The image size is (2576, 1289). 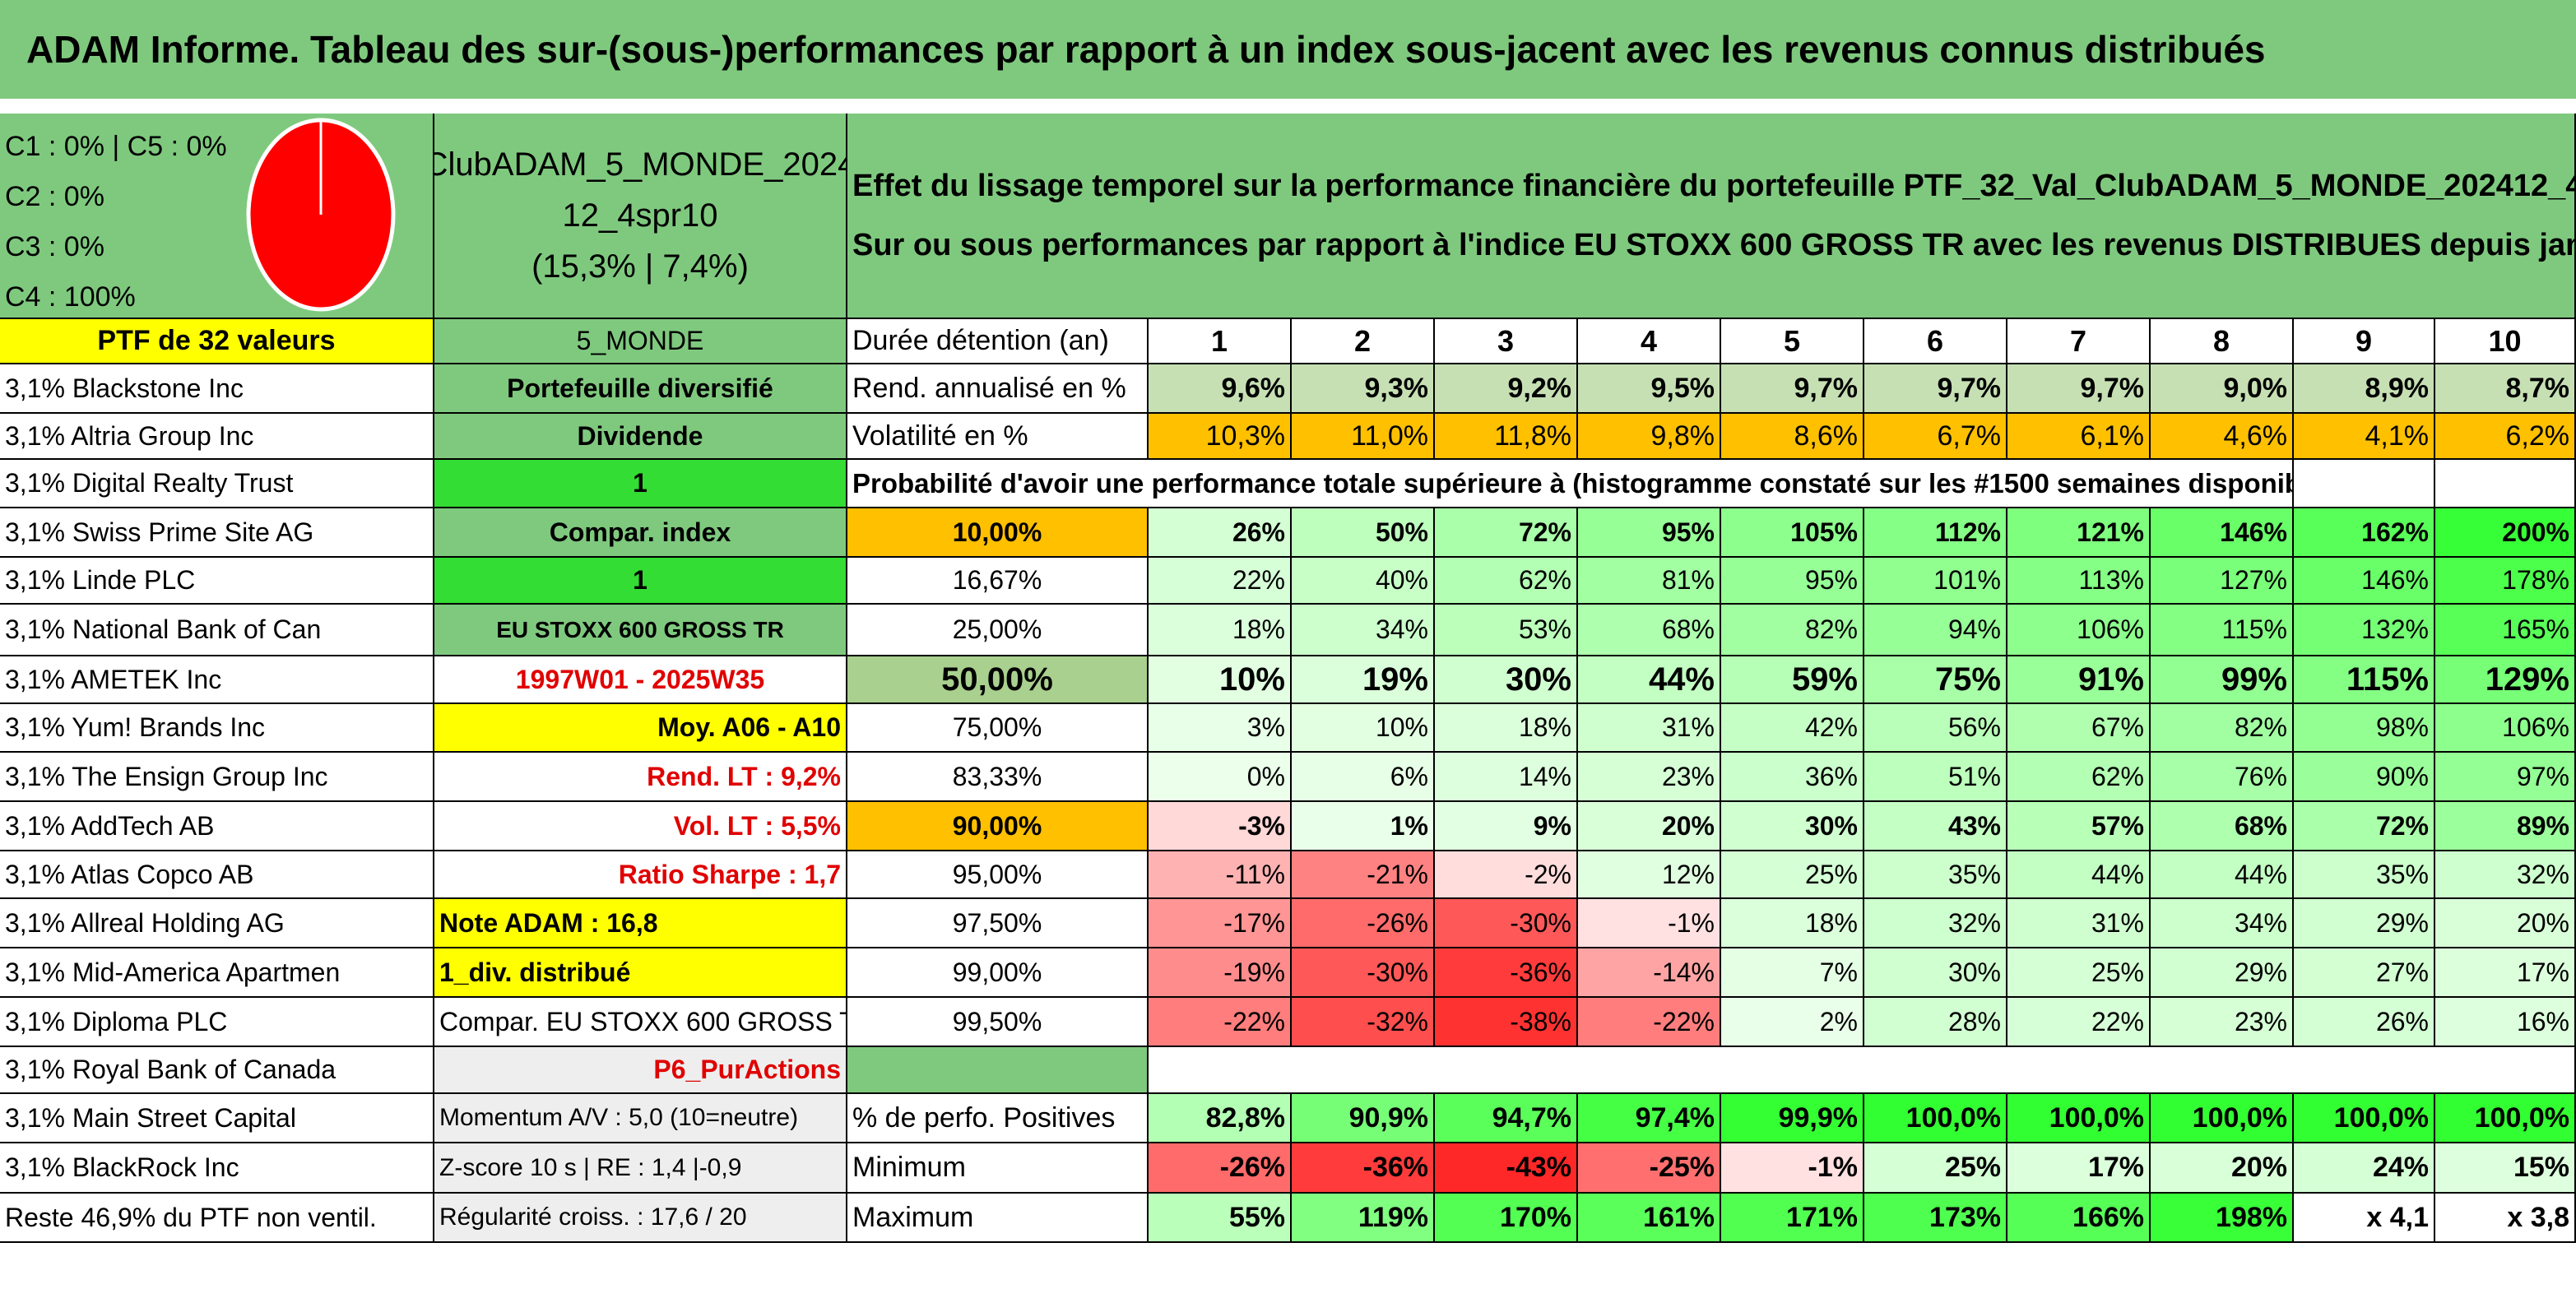 What do you see at coordinates (1935, 777) in the screenshot?
I see `quantile-value: 51%` at bounding box center [1935, 777].